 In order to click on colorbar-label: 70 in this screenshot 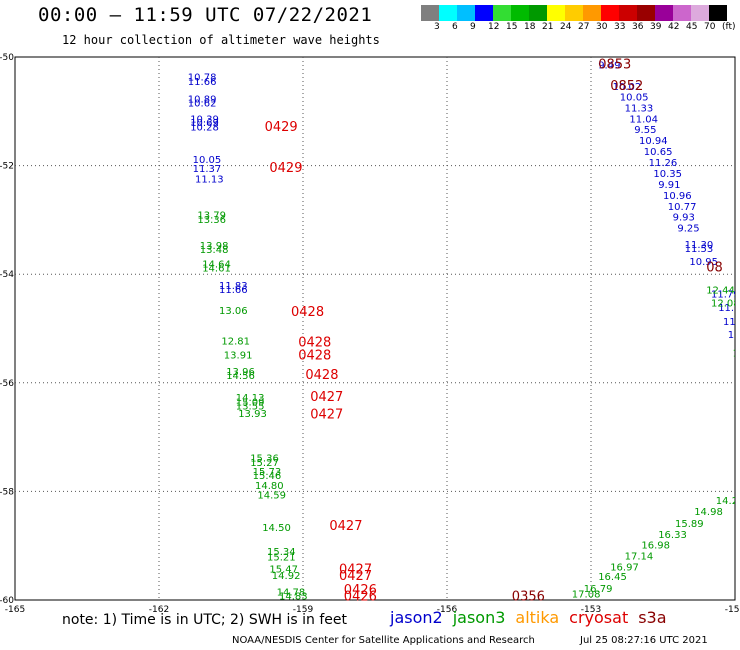, I will do `click(710, 27)`.